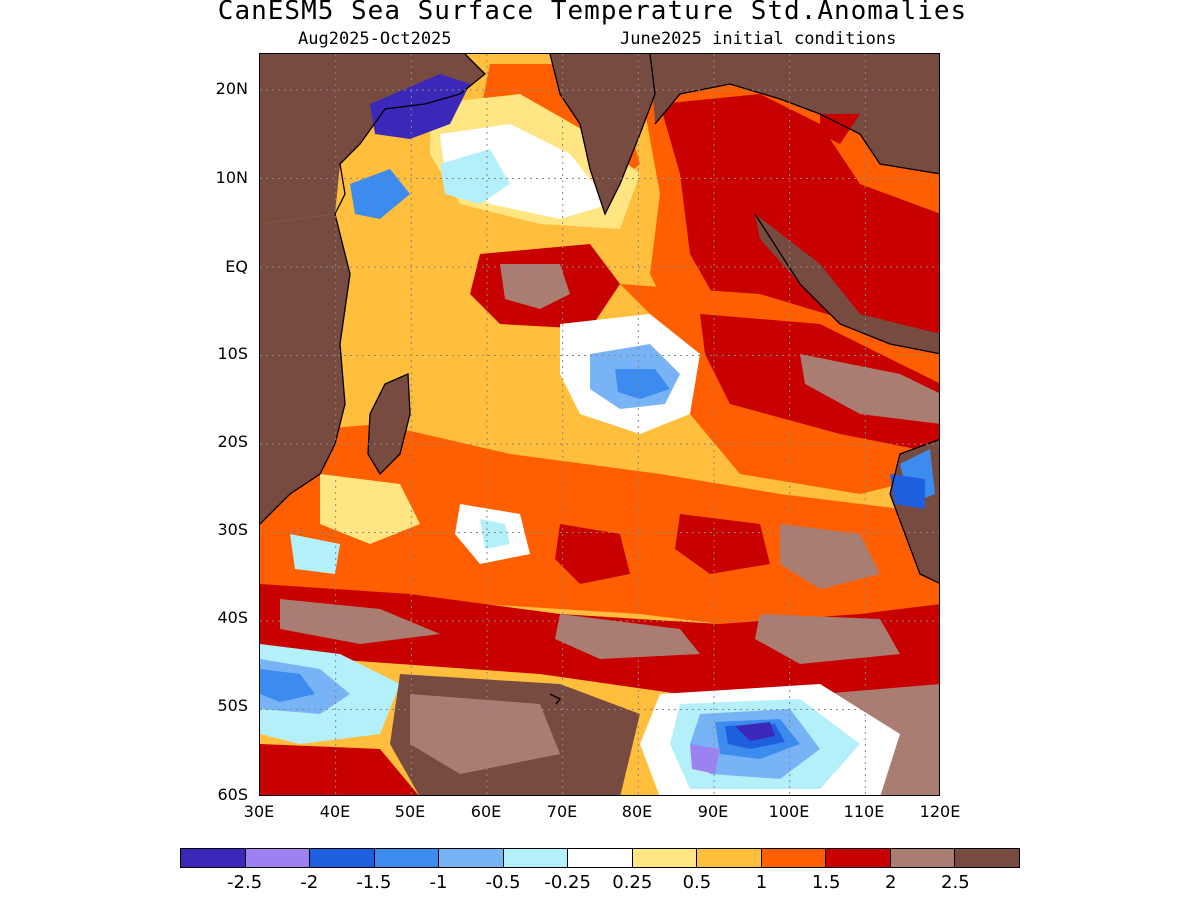  What do you see at coordinates (236, 266) in the screenshot?
I see `lat-label-eq: EQ` at bounding box center [236, 266].